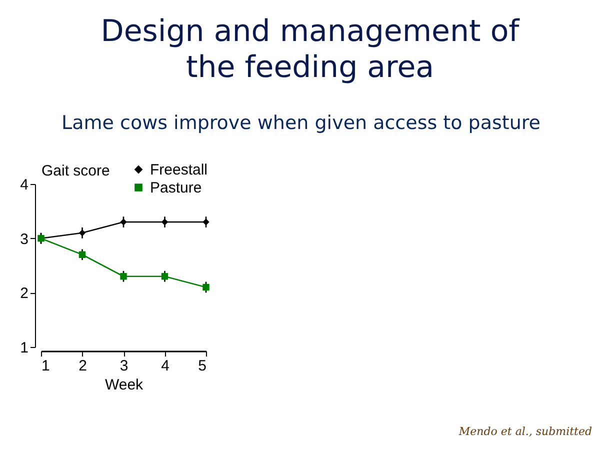 The width and height of the screenshot is (602, 449). I want to click on legend-label: Pasture, so click(176, 188).